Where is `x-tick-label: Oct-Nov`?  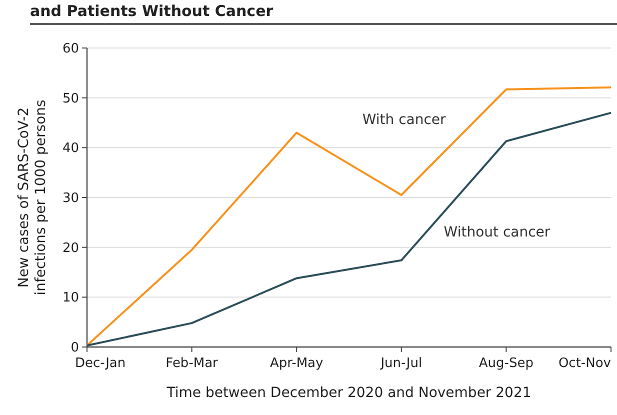
x-tick-label: Oct-Nov is located at coordinates (585, 363).